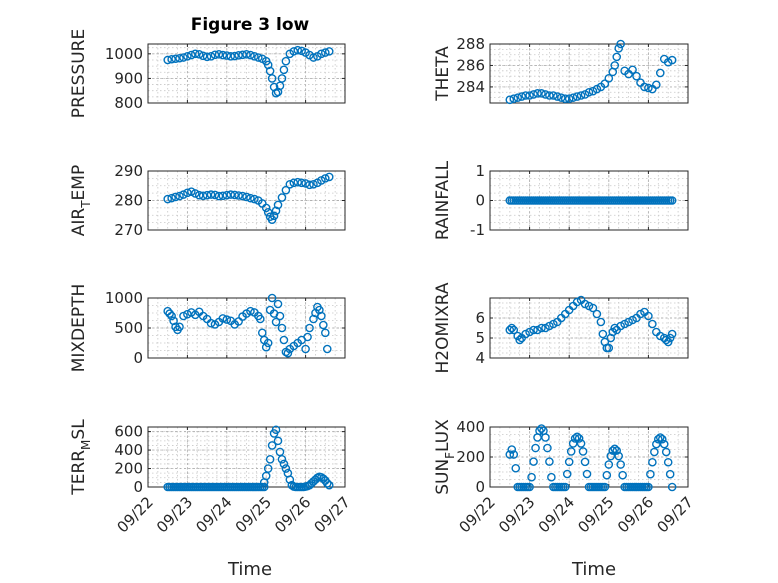 The width and height of the screenshot is (778, 583). Describe the element at coordinates (516, 514) in the screenshot. I see `x-tick-label: 09/23` at that location.